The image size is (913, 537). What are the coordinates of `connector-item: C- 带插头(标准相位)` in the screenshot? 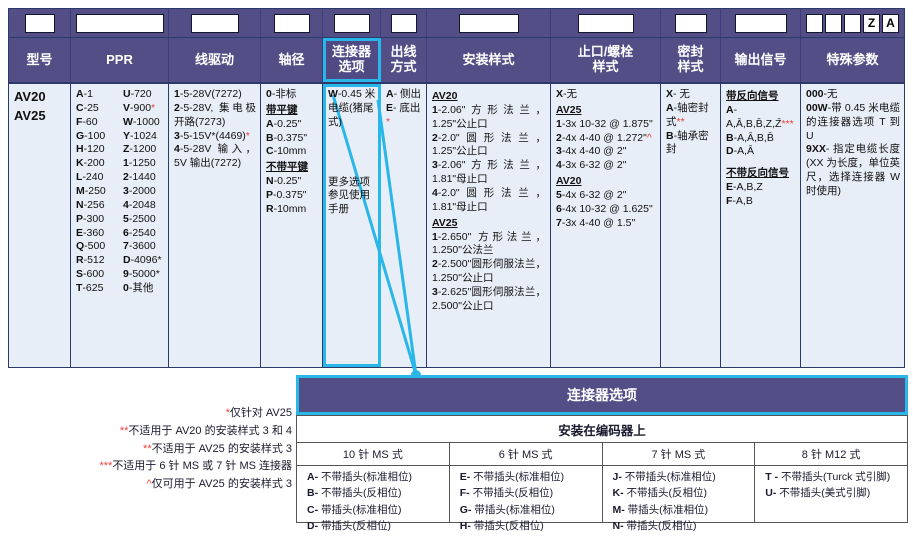 It's located at (378, 510).